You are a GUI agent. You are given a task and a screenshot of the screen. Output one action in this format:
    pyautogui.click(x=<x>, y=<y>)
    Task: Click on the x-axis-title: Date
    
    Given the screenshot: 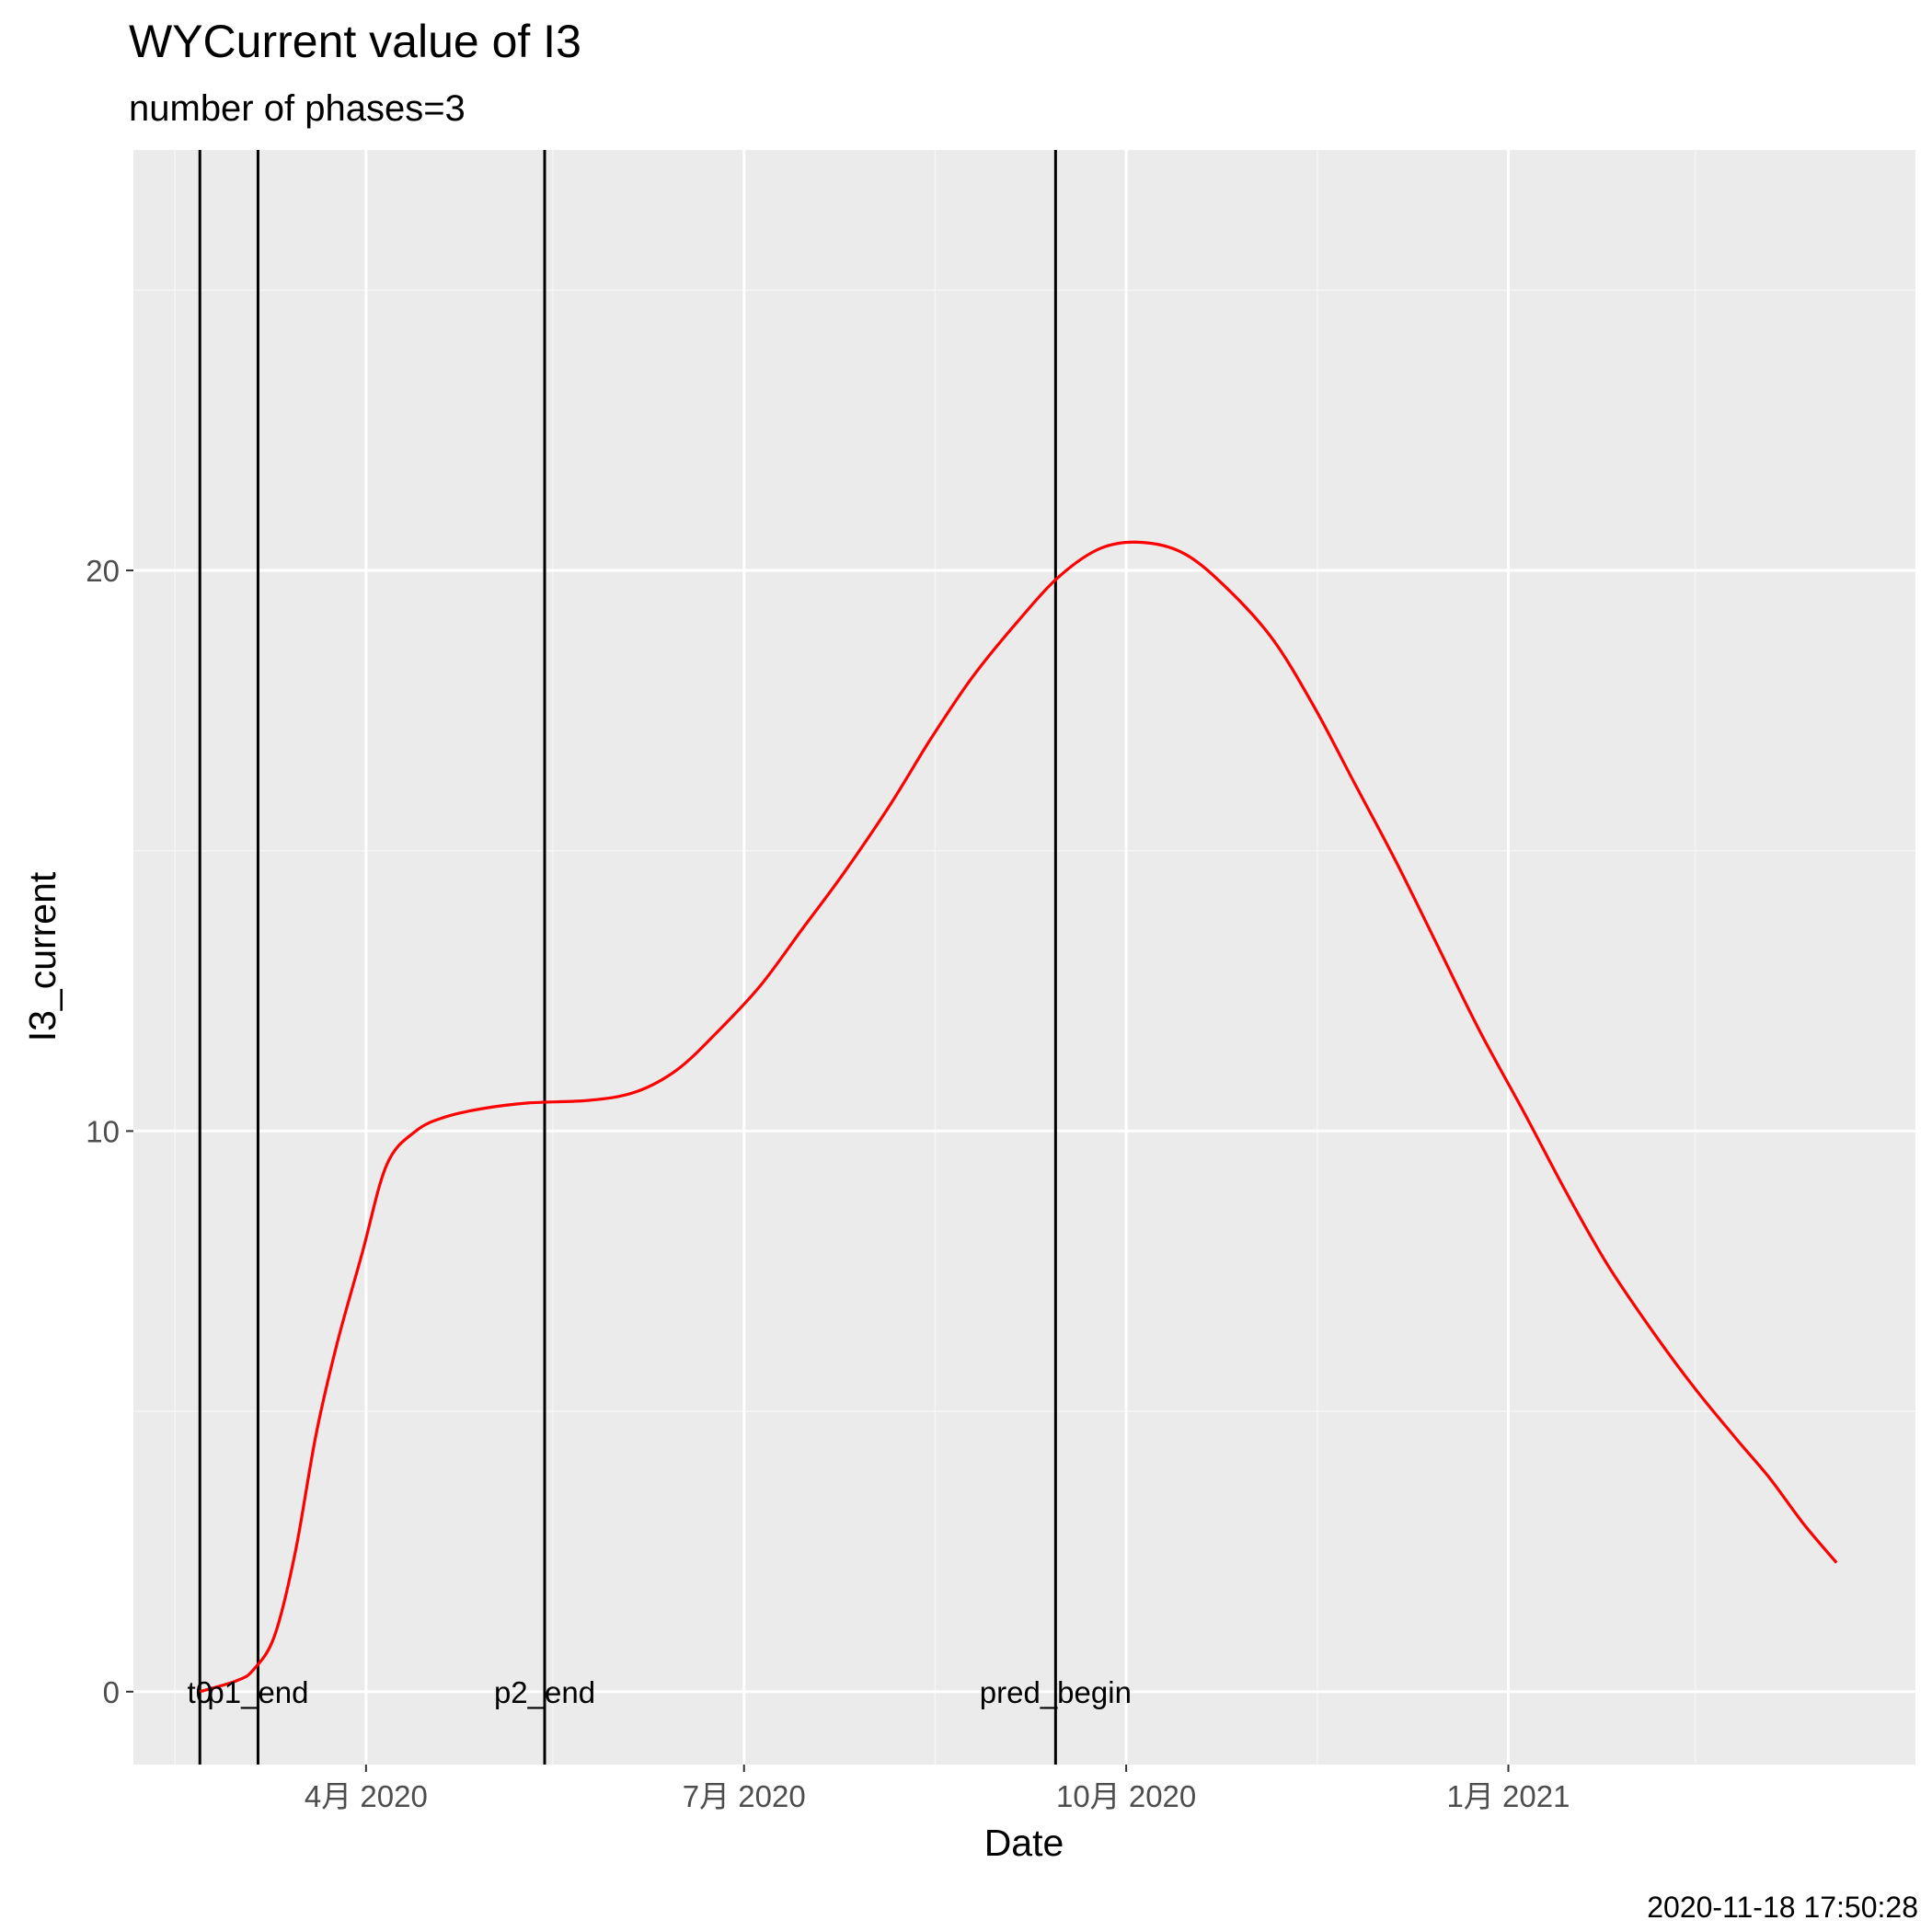 What is the action you would take?
    pyautogui.click(x=1024, y=1843)
    